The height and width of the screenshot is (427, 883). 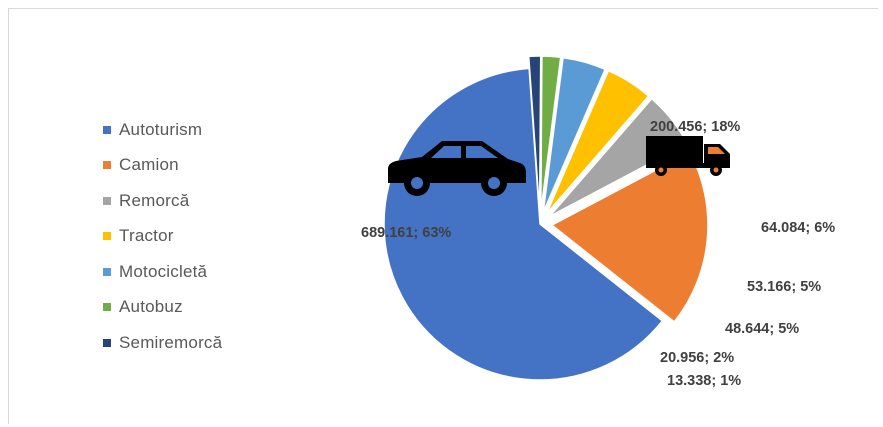 I want to click on data-label: 48.644; 5%, so click(x=762, y=329).